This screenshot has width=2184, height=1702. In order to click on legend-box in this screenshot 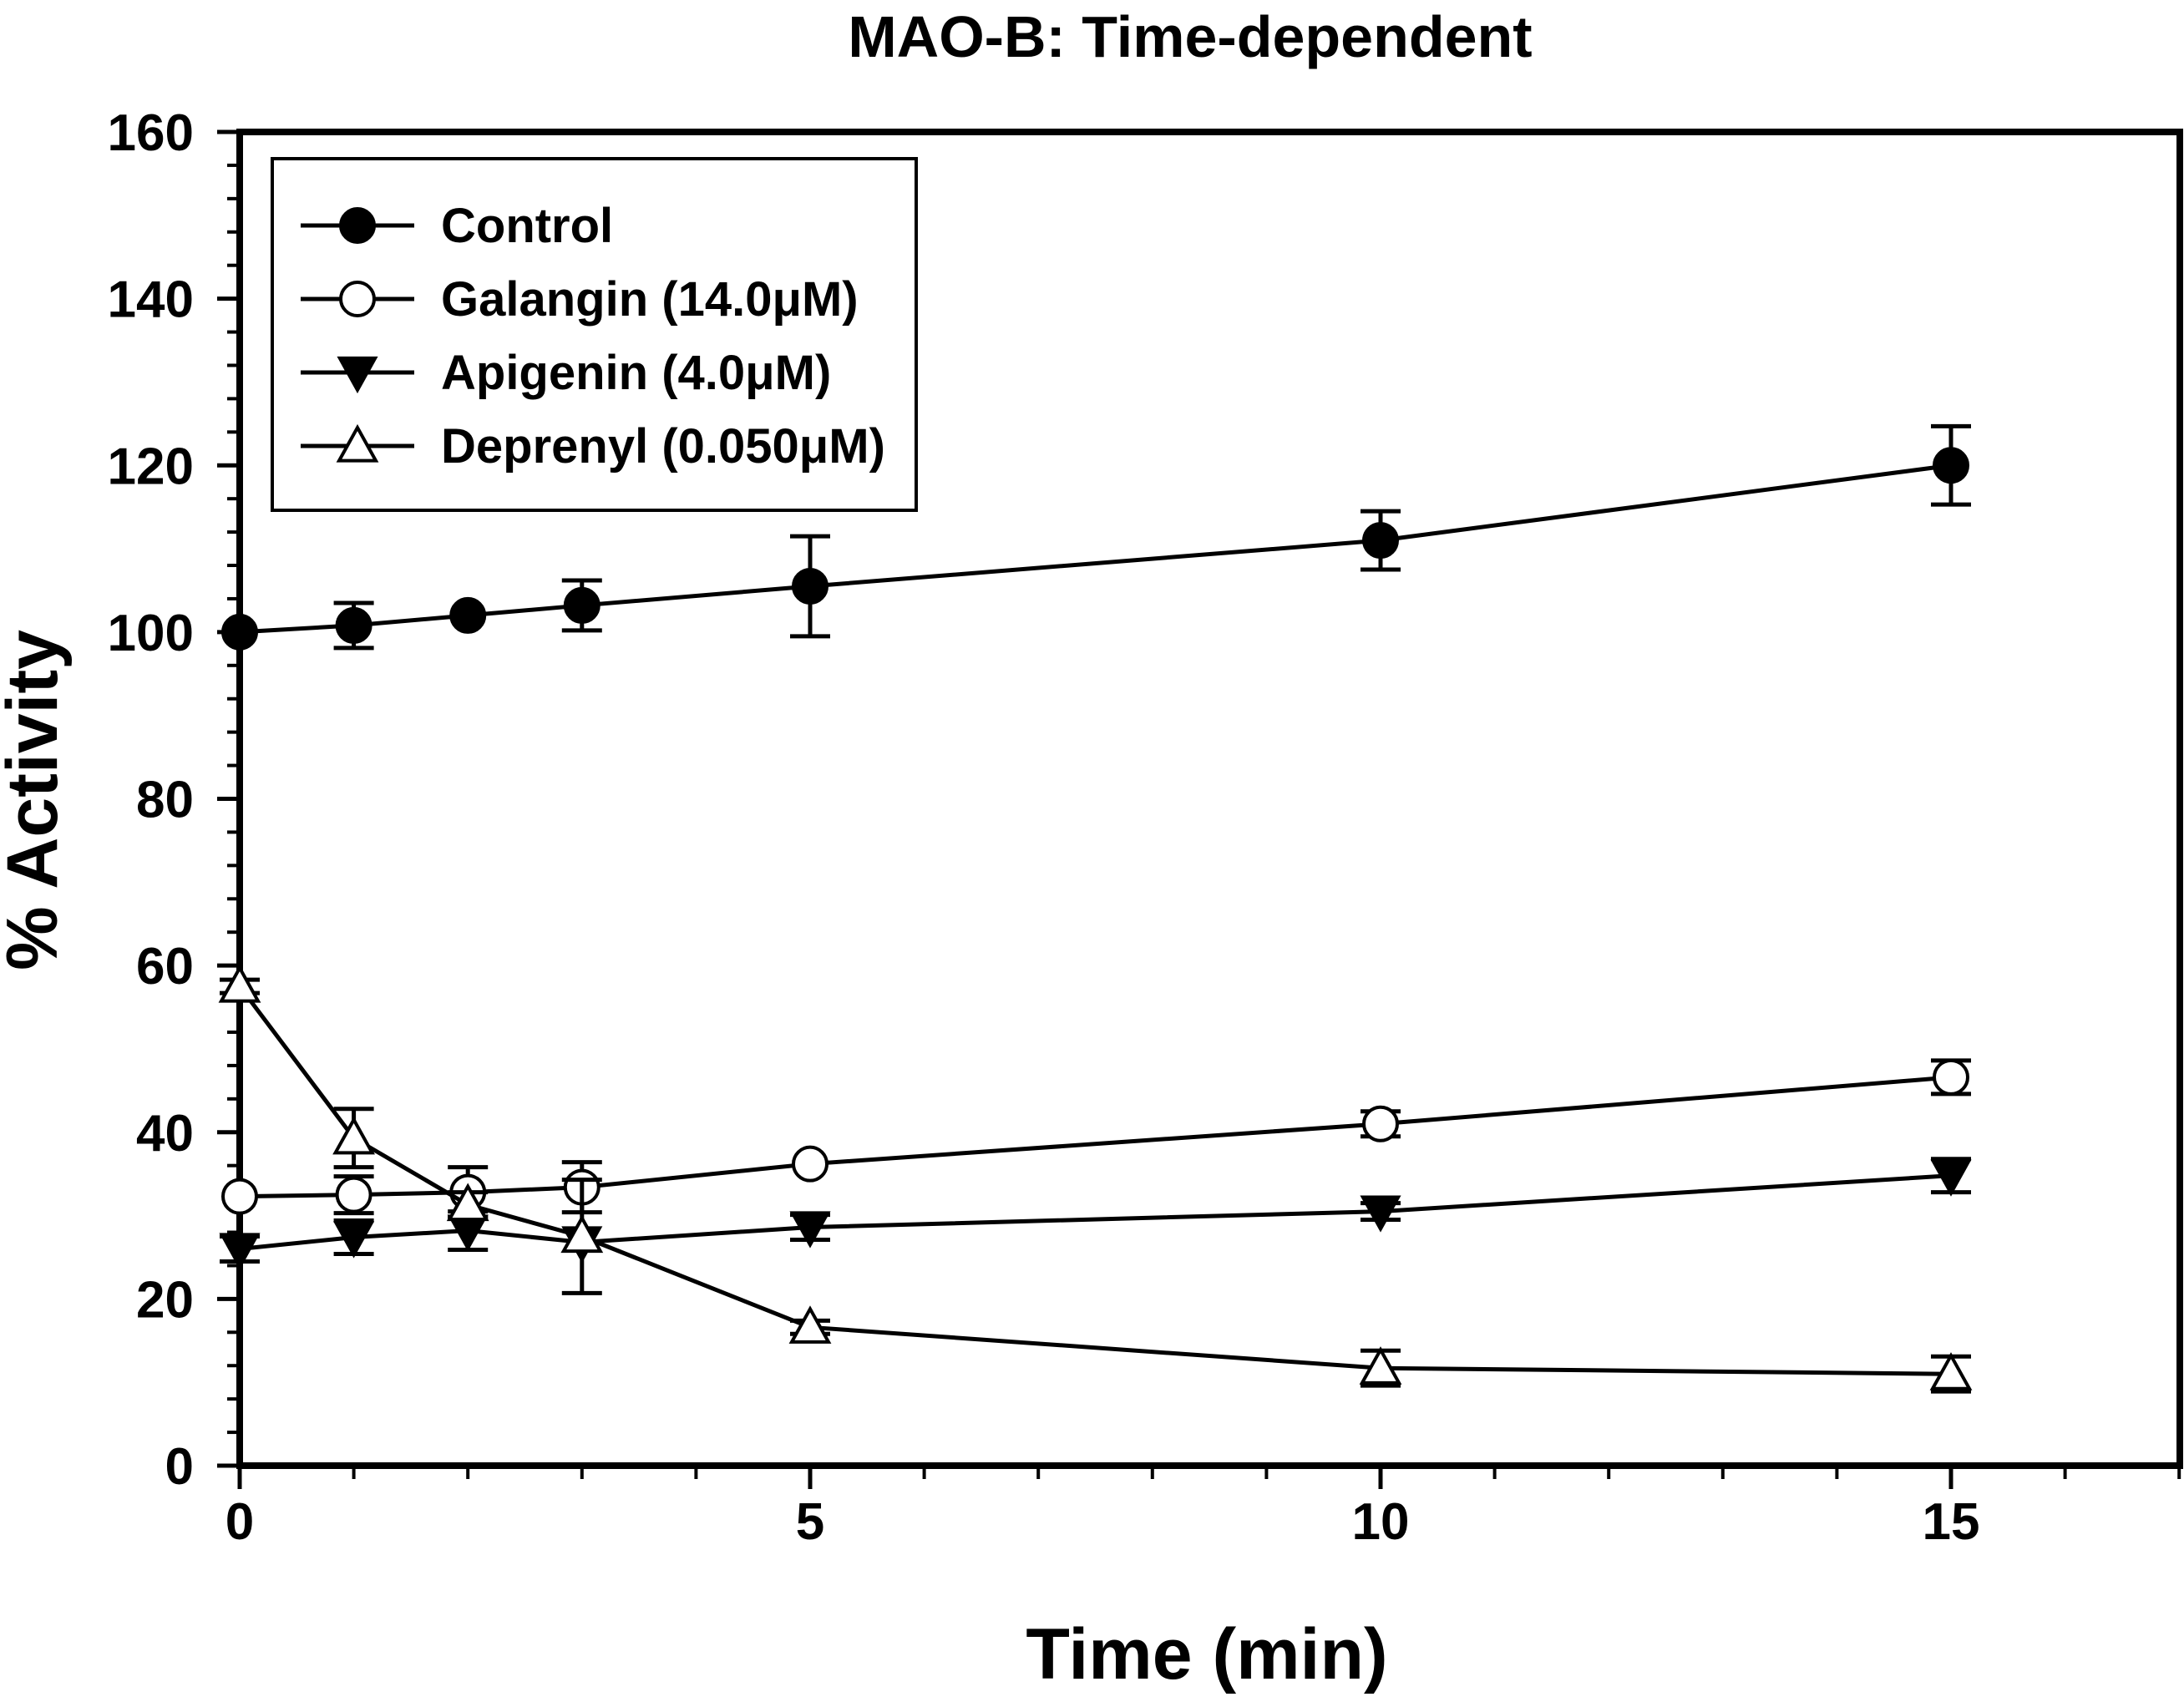, I will do `click(594, 334)`.